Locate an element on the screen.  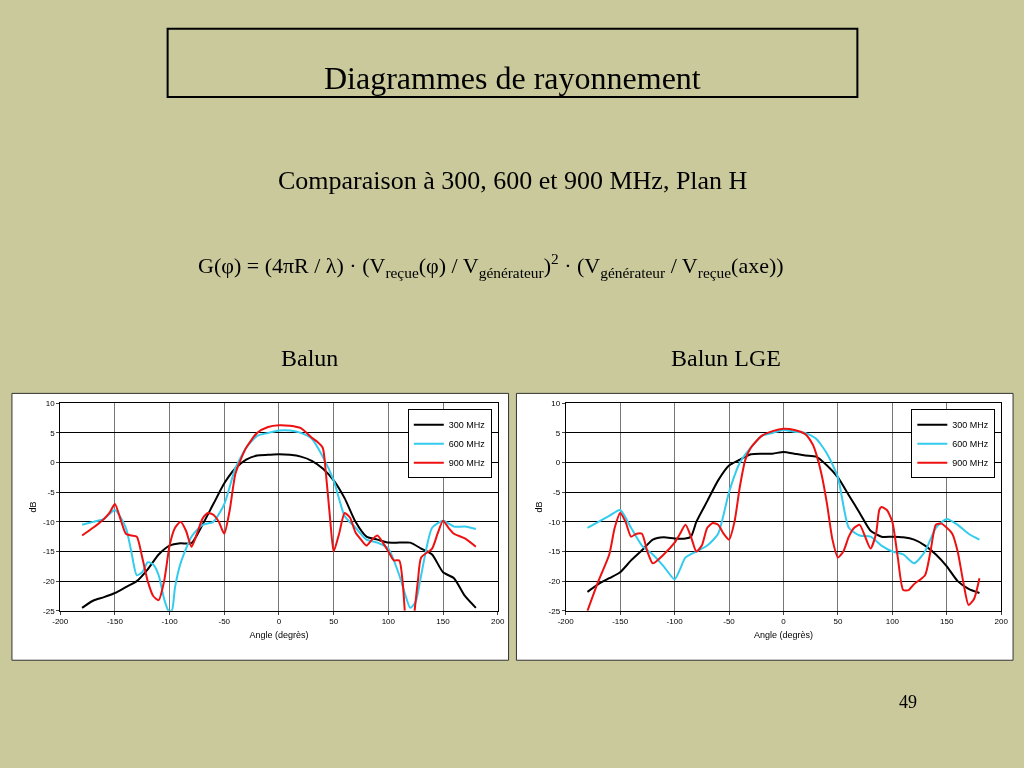
text: 49 is located at coordinates (908, 702).